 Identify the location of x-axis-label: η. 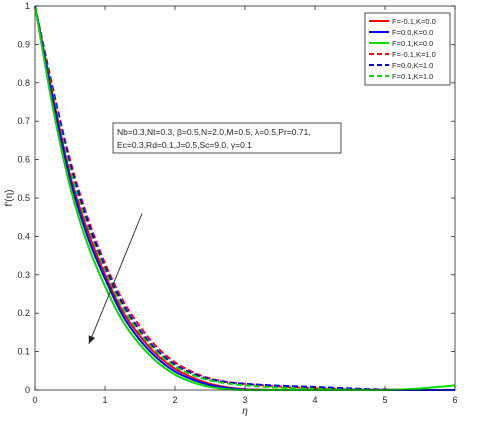
(245, 411).